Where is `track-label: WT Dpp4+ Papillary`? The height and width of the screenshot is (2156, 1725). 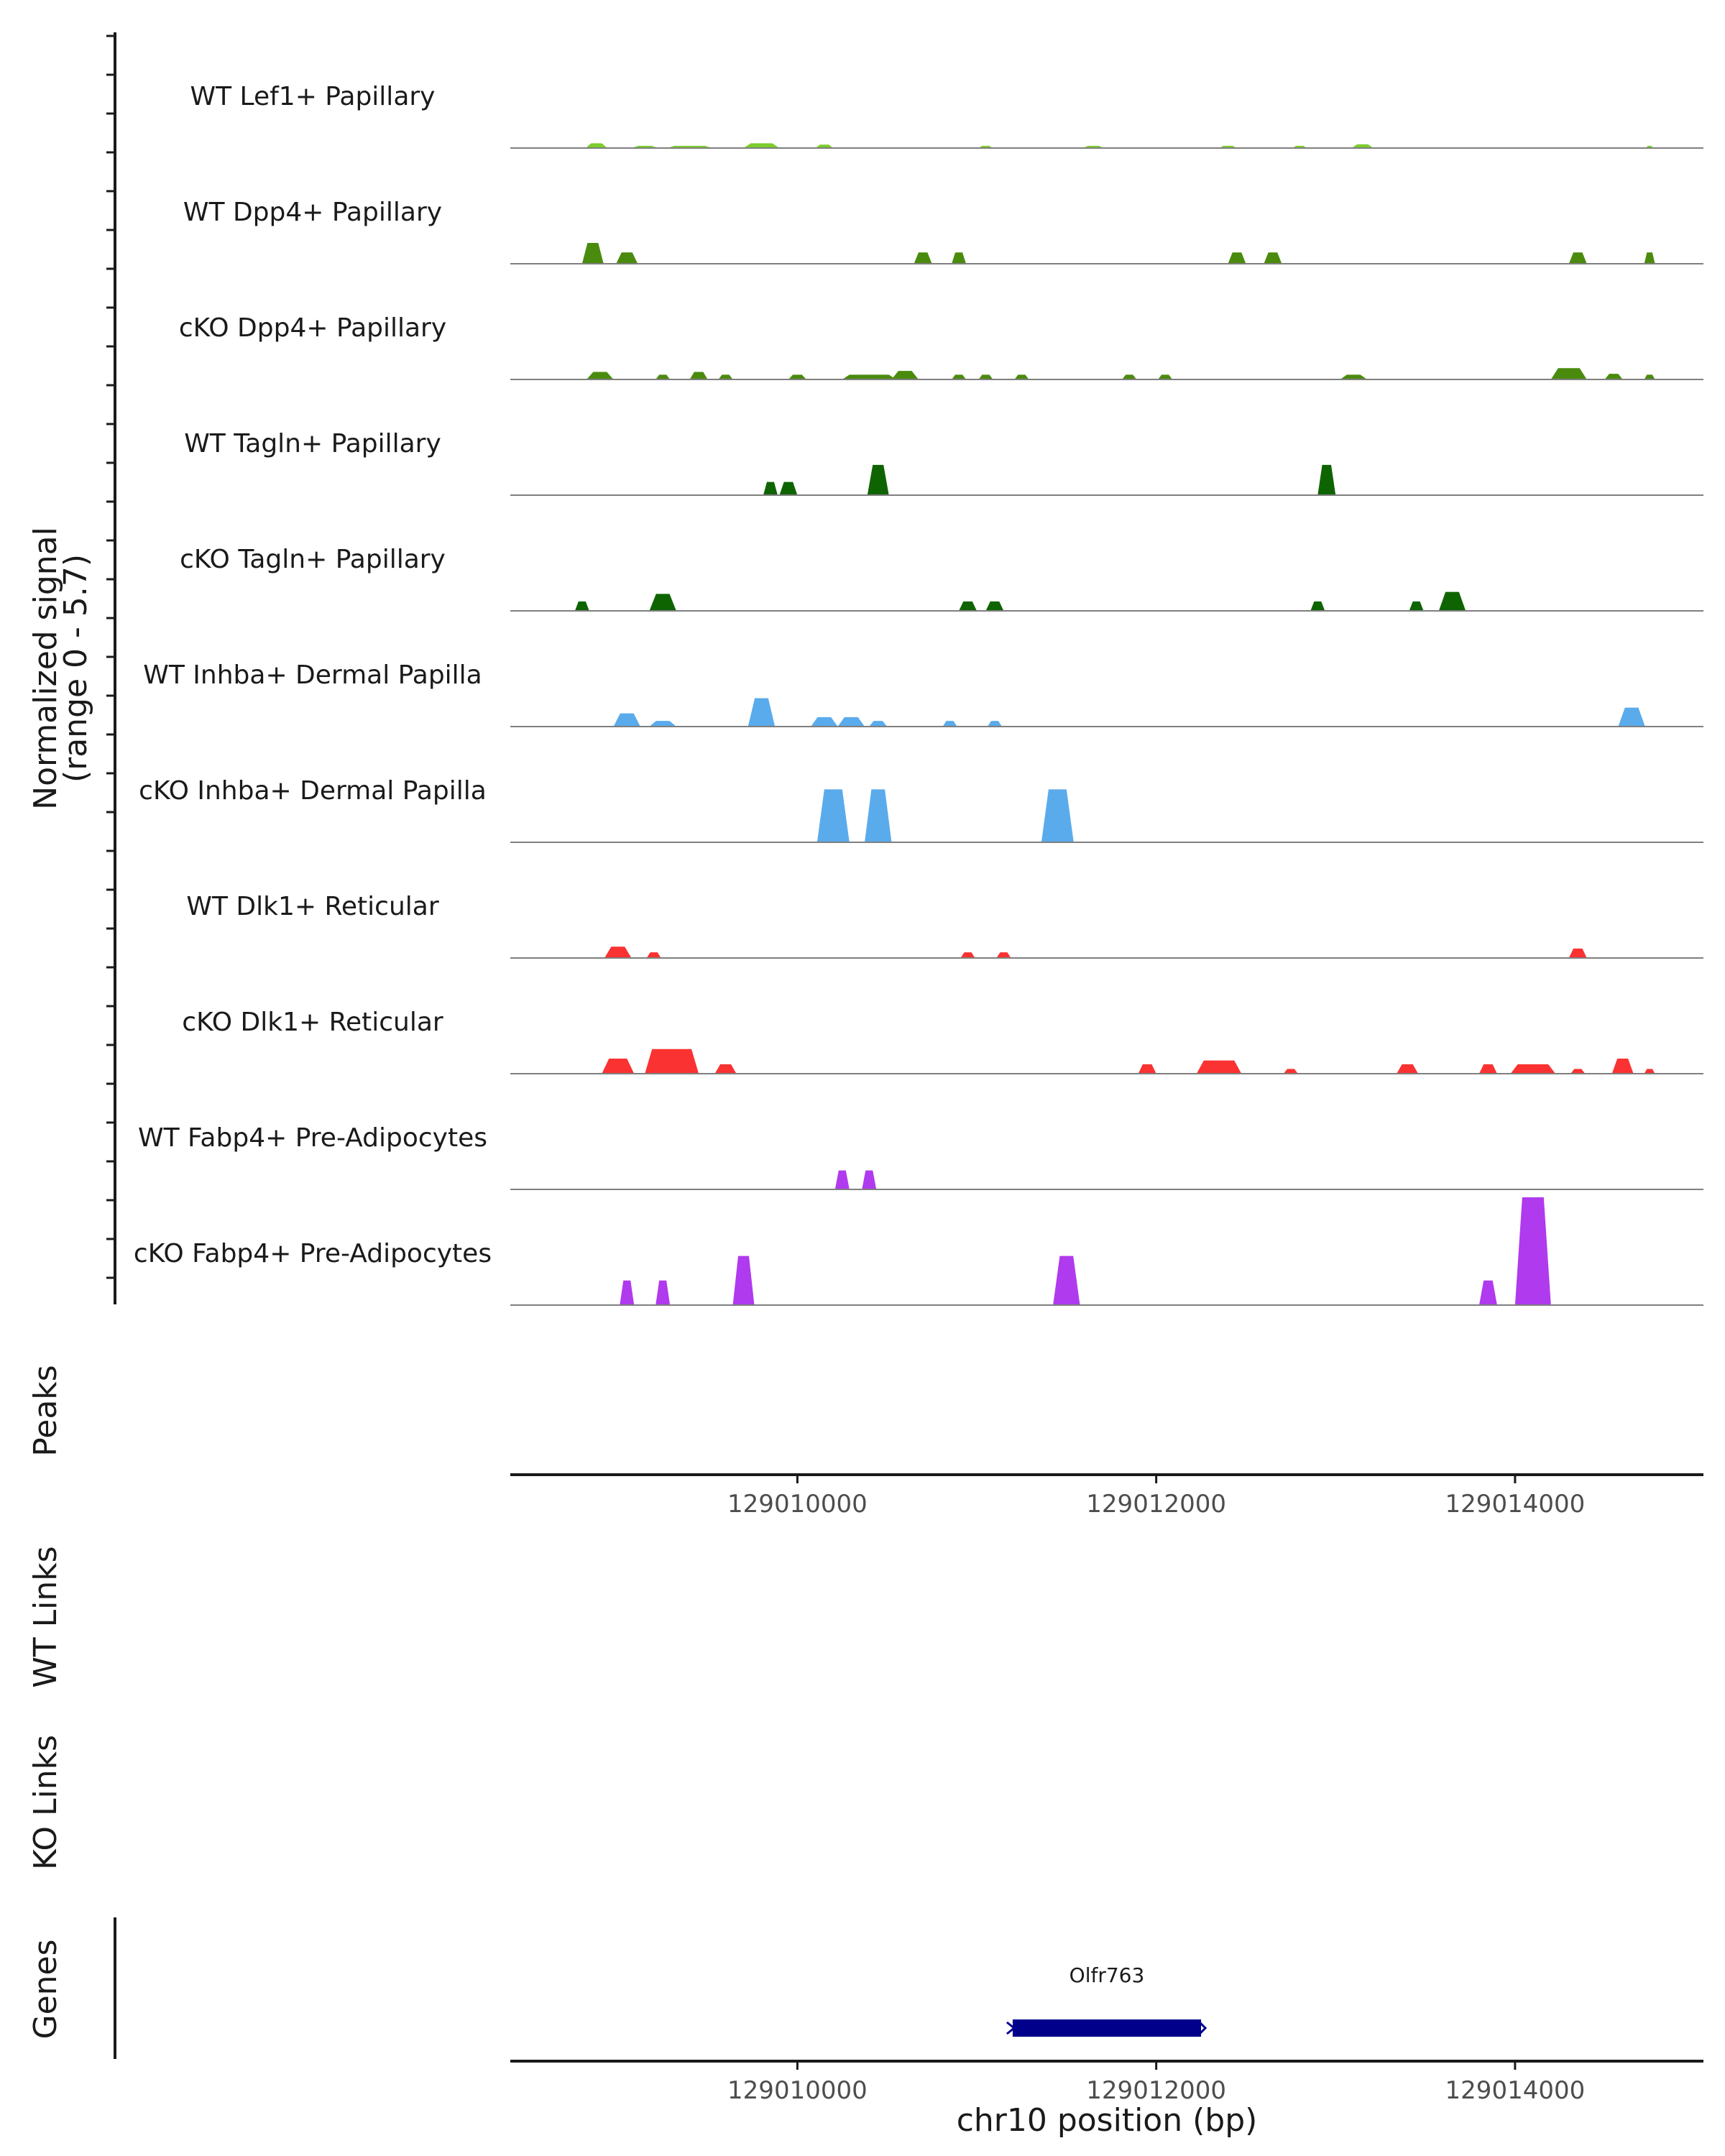 track-label: WT Dpp4+ Papillary is located at coordinates (312, 213).